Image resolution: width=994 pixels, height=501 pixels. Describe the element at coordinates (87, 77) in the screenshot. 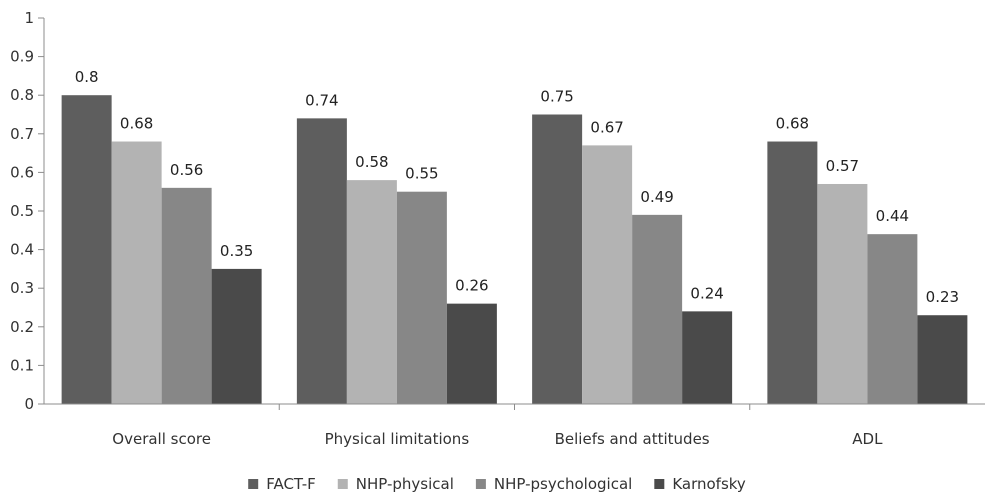

I see `data-label: 0.8` at that location.